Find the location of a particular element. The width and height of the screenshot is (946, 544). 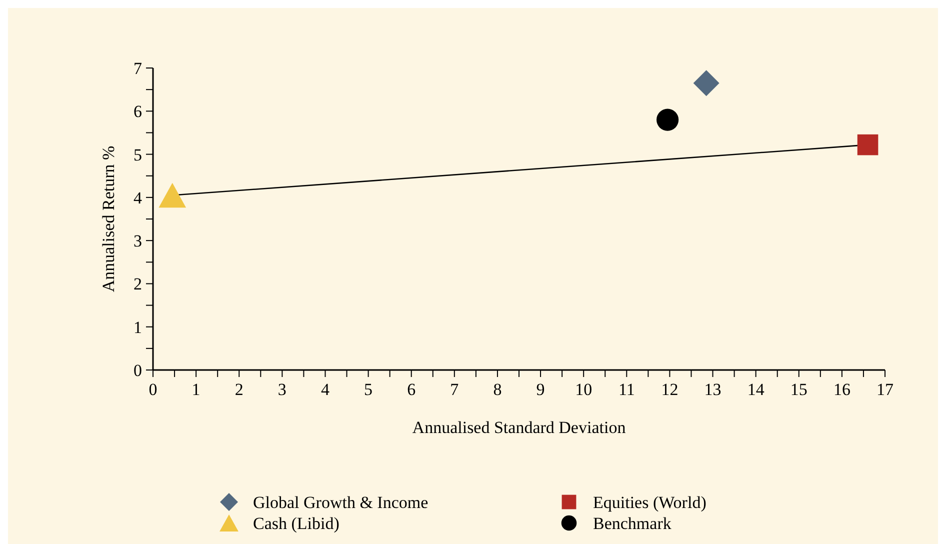

legend-label: Global Growth & Income is located at coordinates (340, 502).